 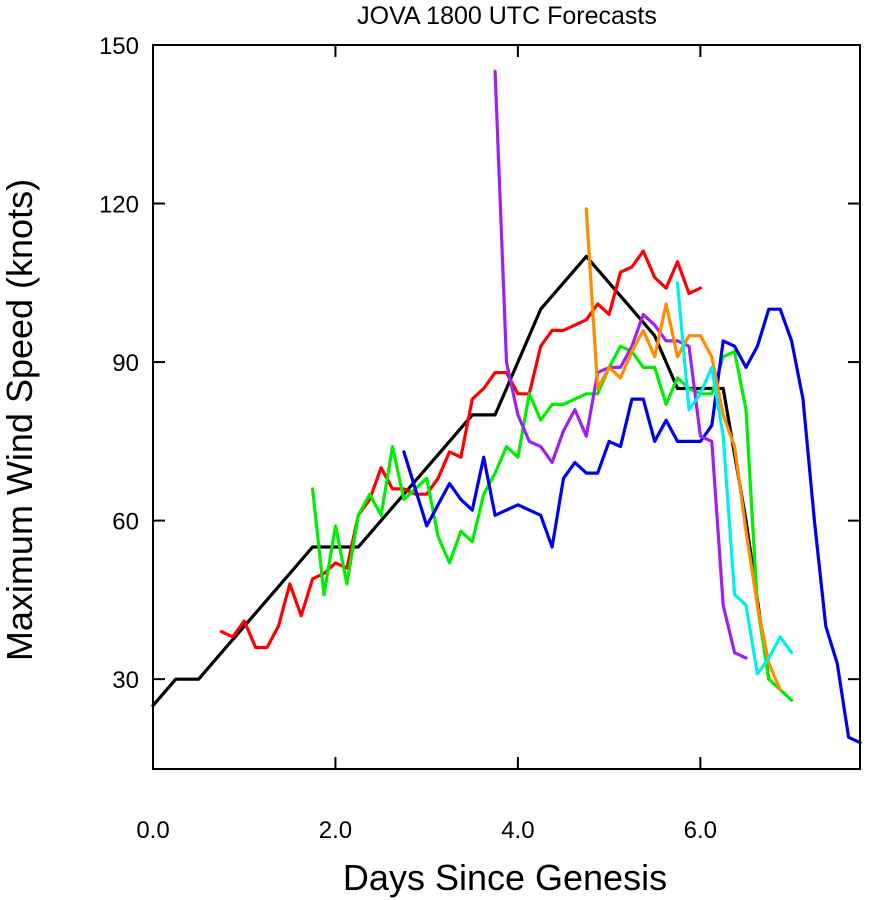 I want to click on x-axis-label: Days Since Genesis, so click(x=505, y=877).